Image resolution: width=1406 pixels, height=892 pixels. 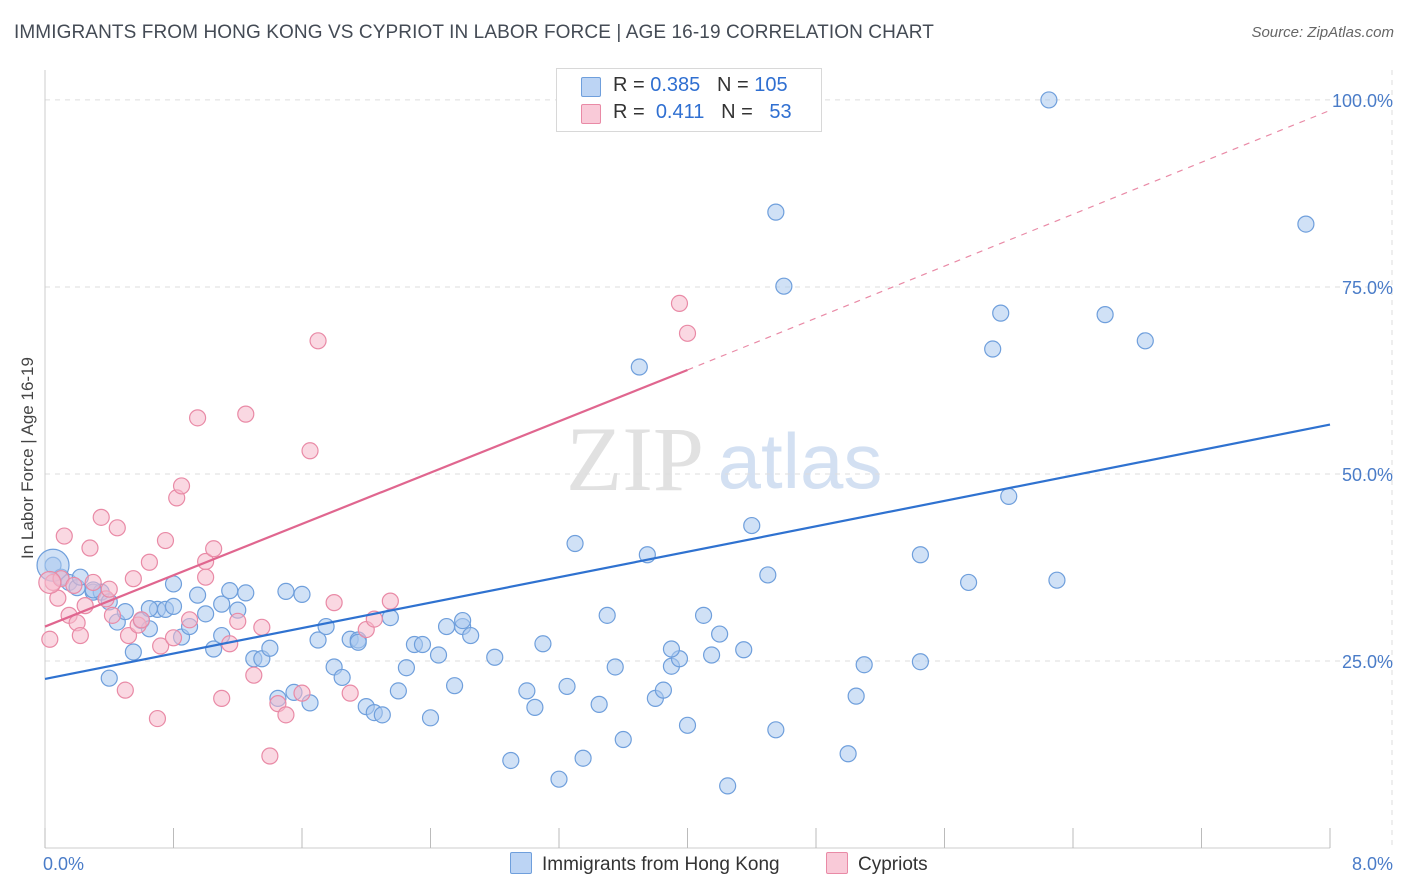 What do you see at coordinates (591, 87) in the screenshot?
I see `legend-swatch-blue` at bounding box center [591, 87].